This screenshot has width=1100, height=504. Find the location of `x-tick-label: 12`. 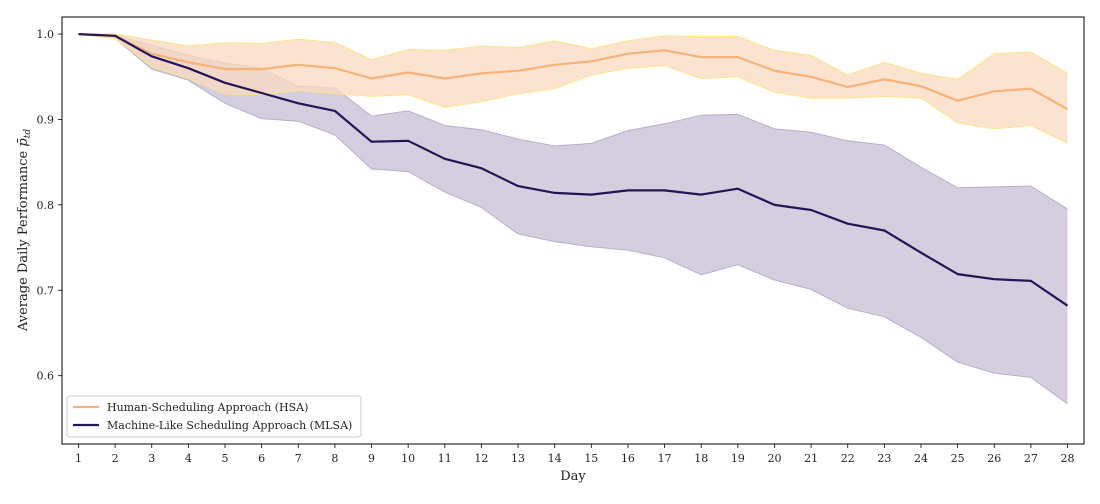

x-tick-label: 12 is located at coordinates (481, 458).